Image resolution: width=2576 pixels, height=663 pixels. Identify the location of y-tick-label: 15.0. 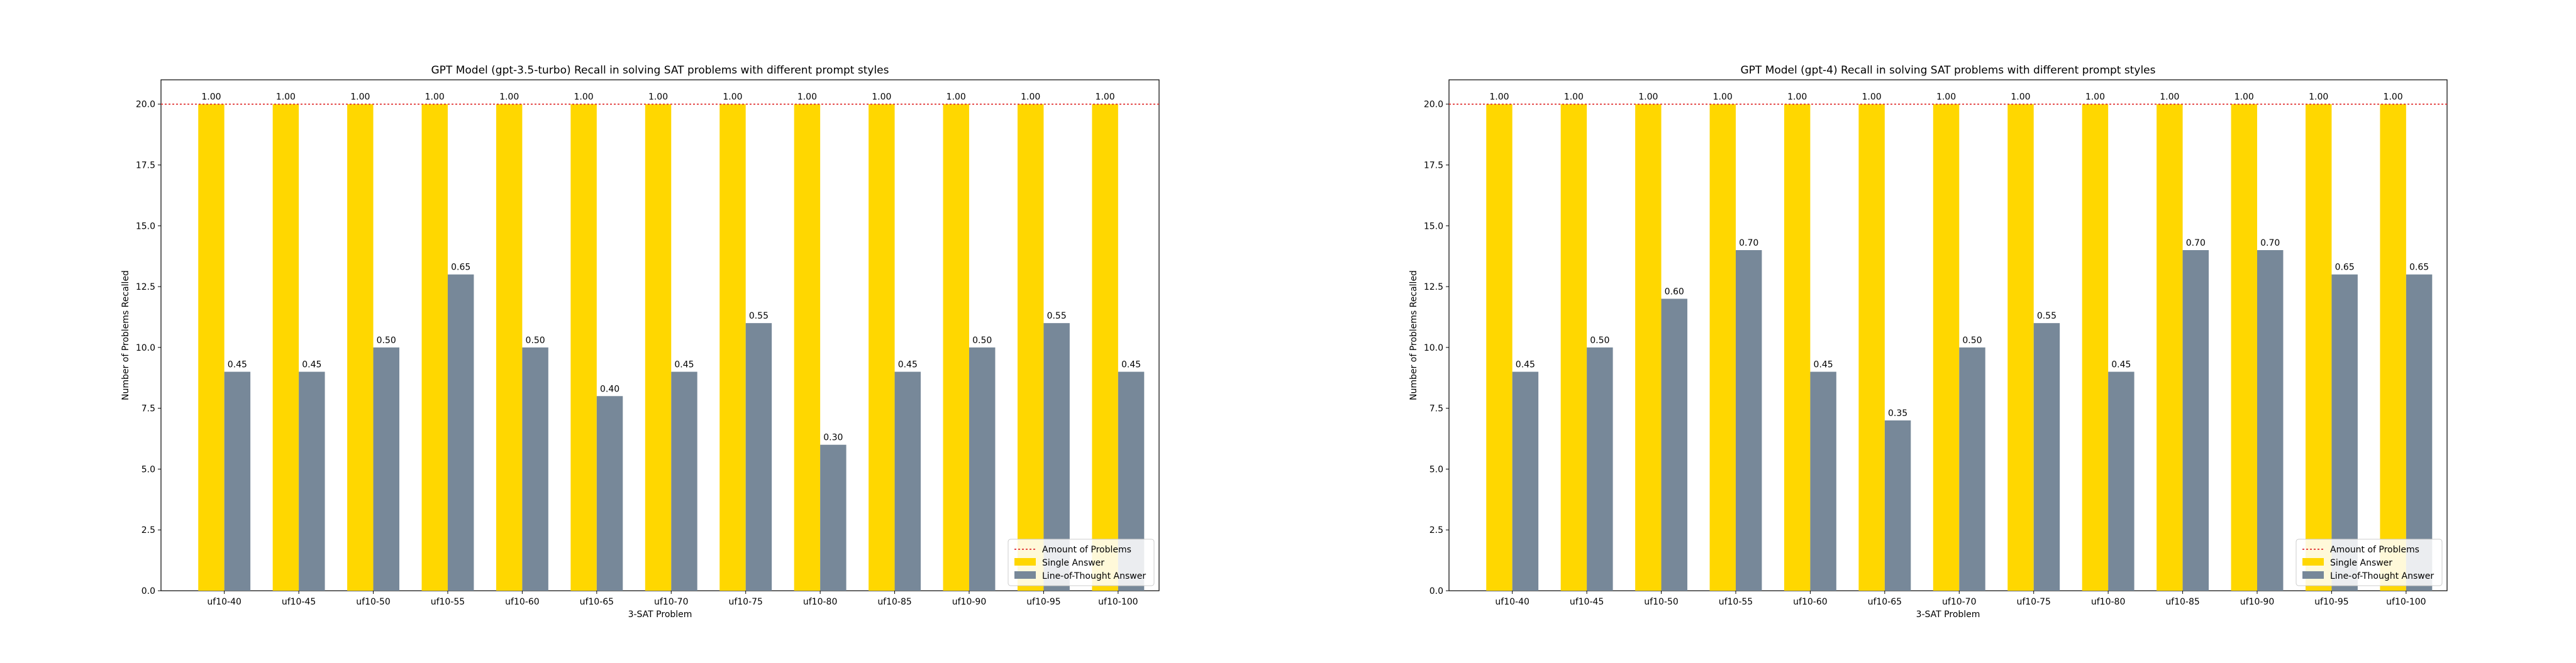
(1433, 226).